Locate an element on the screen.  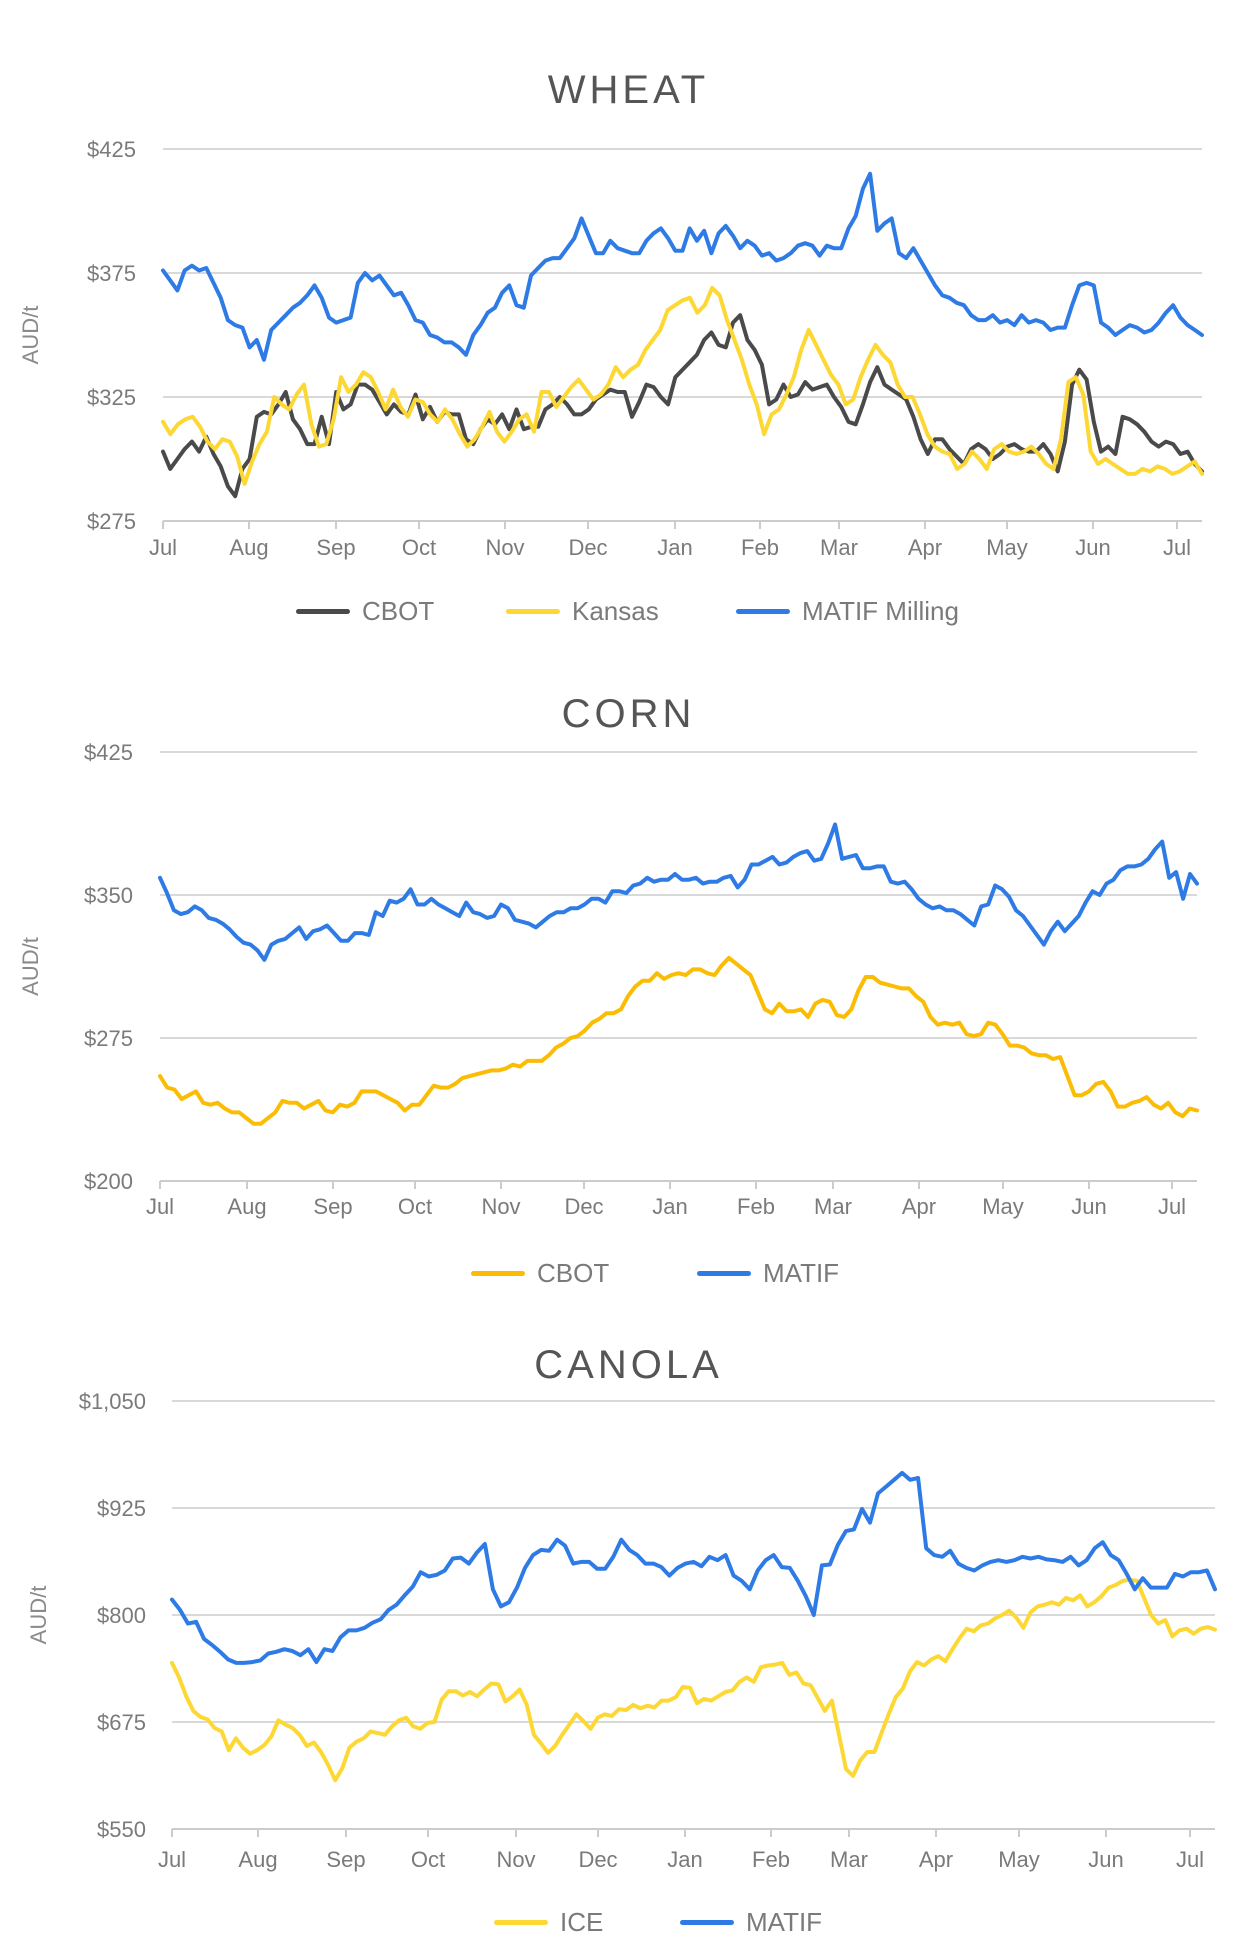
y-tick-label: $675 is located at coordinates (121, 1722).